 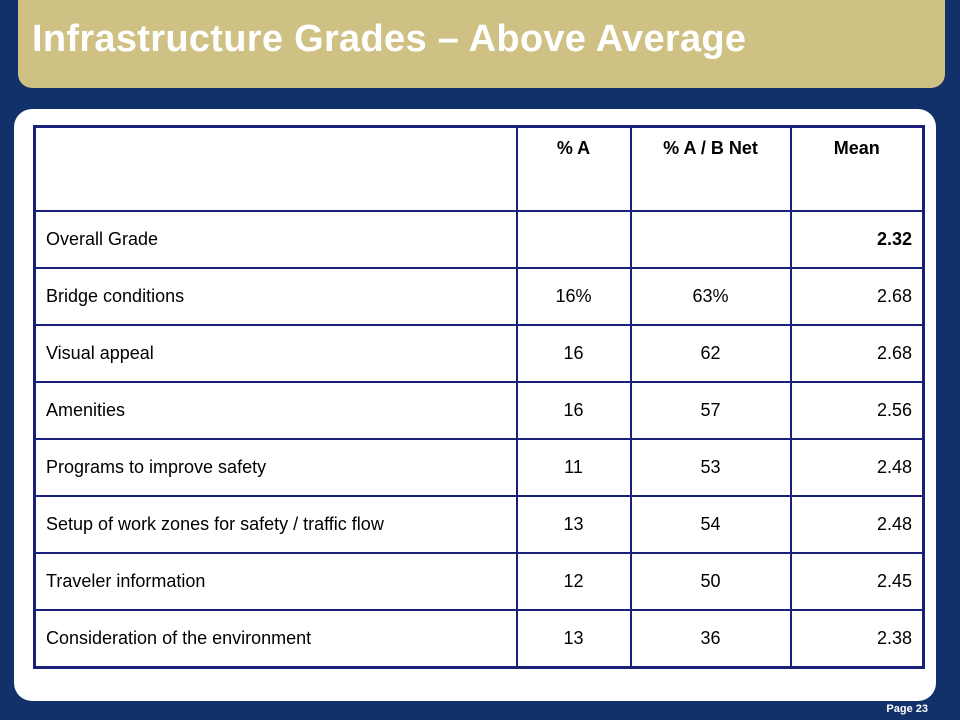 I want to click on row-label: Bridge conditions, so click(x=275, y=296).